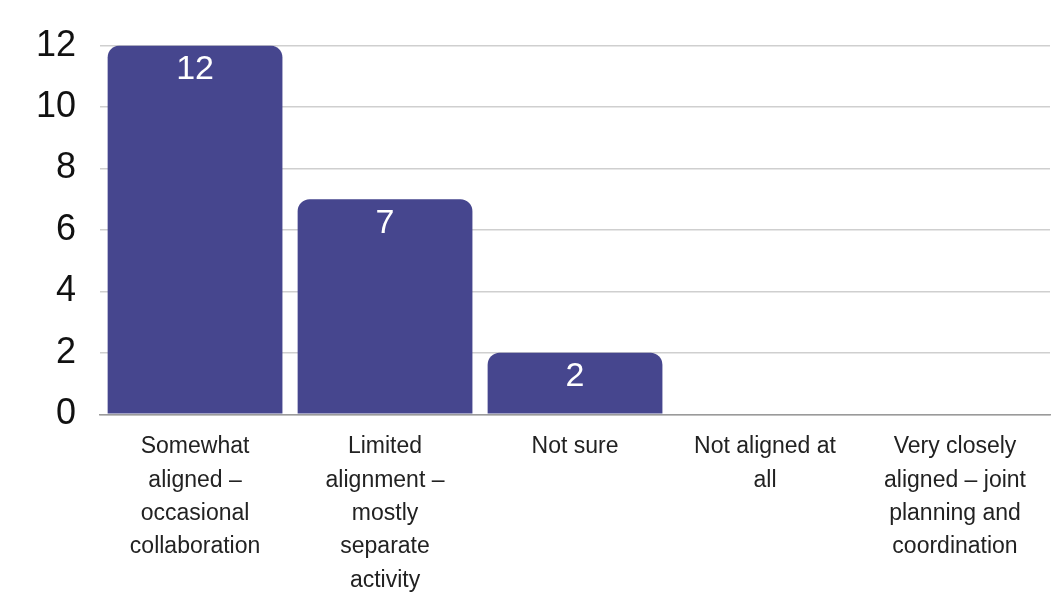 Image resolution: width=1054 pixels, height=613 pixels. Describe the element at coordinates (66, 350) in the screenshot. I see `y-tick-label: 2` at that location.